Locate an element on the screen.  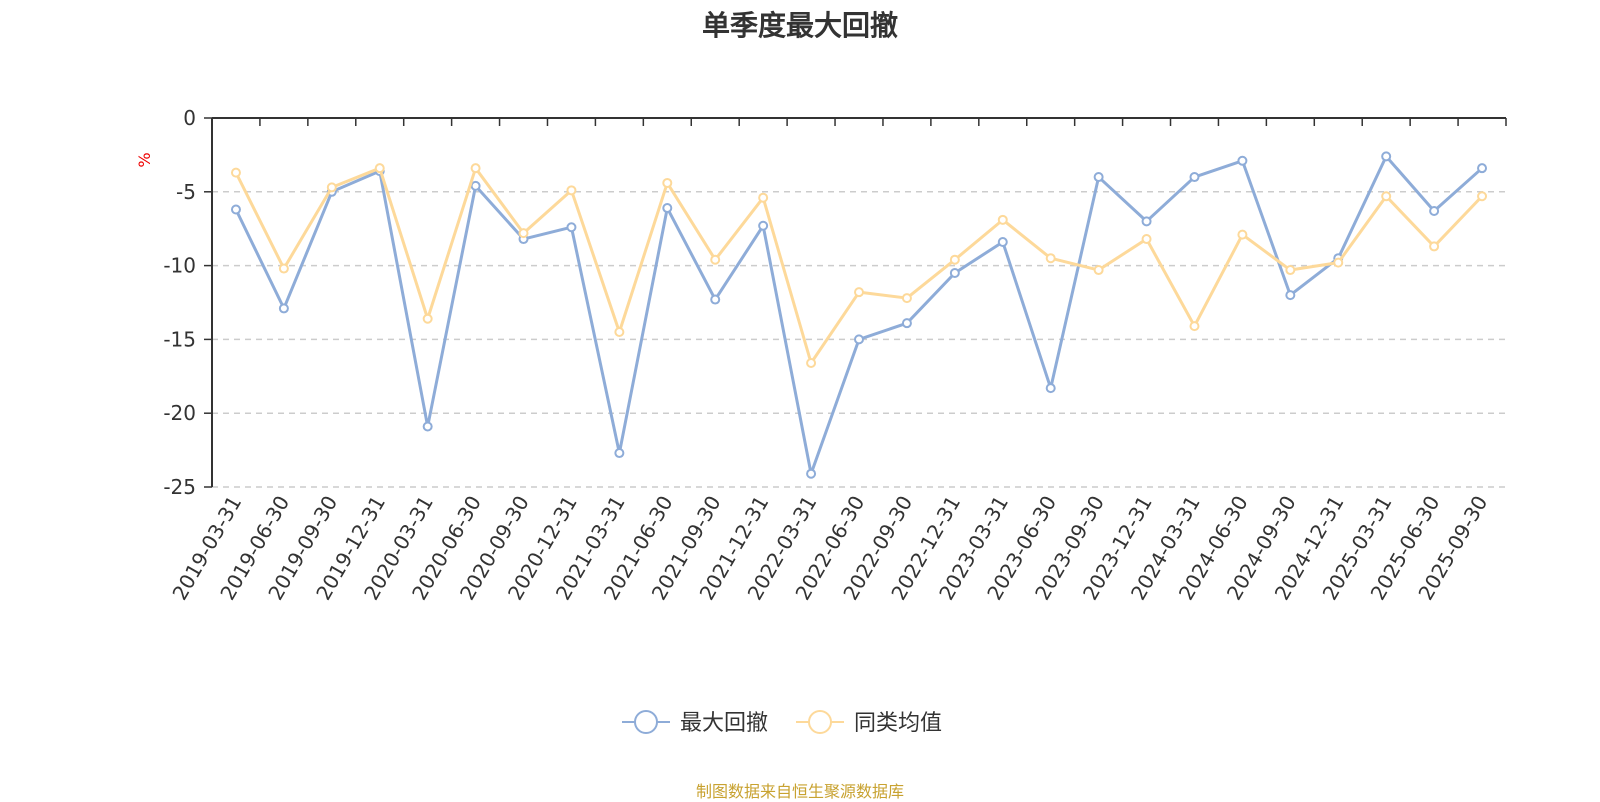
y-tick-labels: 0 -5 -10 -15 -20 -25 is located at coordinates (179, 302).